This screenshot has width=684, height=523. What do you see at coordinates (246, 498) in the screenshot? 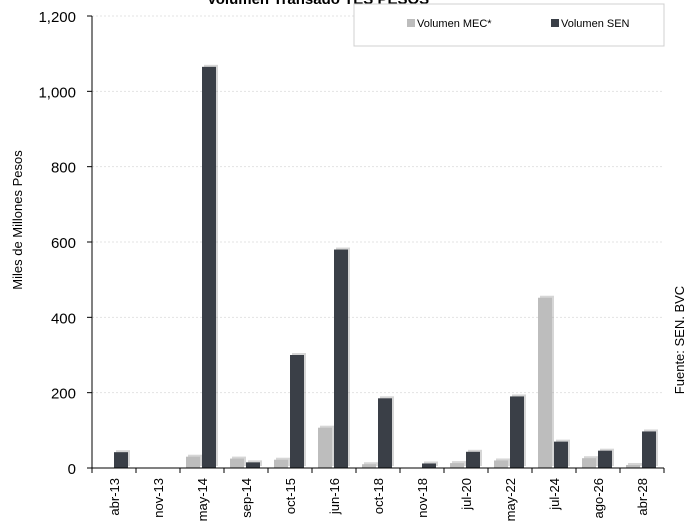
I see `x-tick-label: sep-14` at bounding box center [246, 498].